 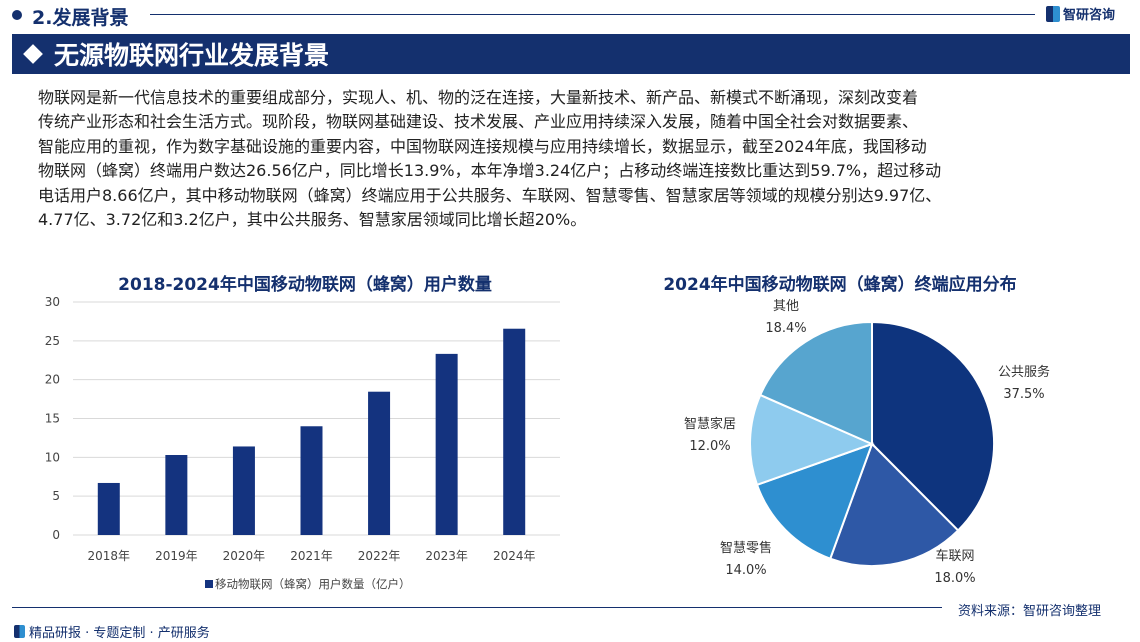 What do you see at coordinates (785, 328) in the screenshot?
I see `slice-percent: 18.4%` at bounding box center [785, 328].